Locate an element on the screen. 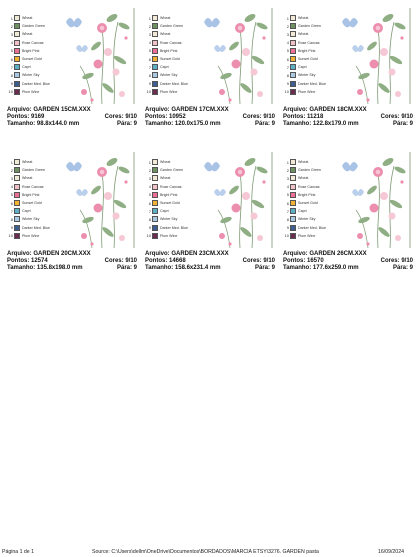  file-name: Arquivo: GARDEN 15CM.XXX is located at coordinates (49, 110).